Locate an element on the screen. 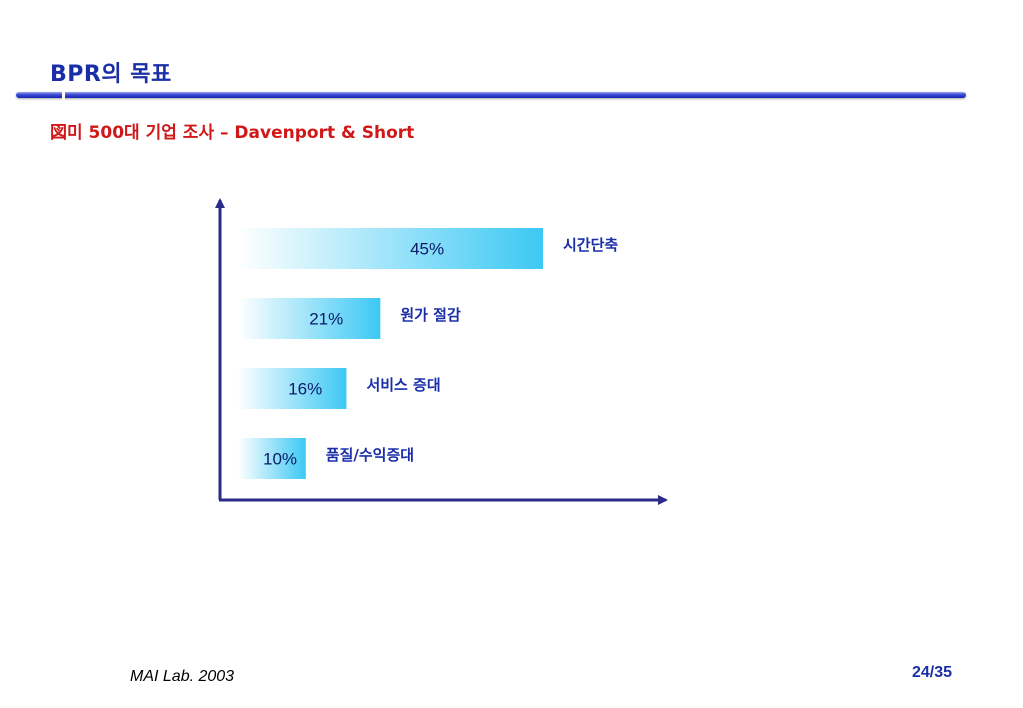  subtitle-bullet-icon: 図 is located at coordinates (58, 133).